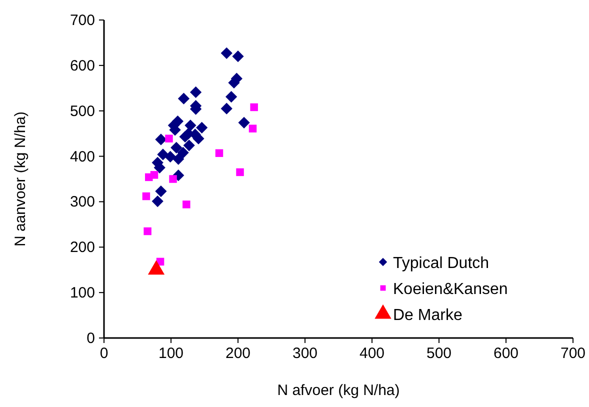 The height and width of the screenshot is (407, 589). What do you see at coordinates (82, 202) in the screenshot?
I see `y-tick-label: 300` at bounding box center [82, 202].